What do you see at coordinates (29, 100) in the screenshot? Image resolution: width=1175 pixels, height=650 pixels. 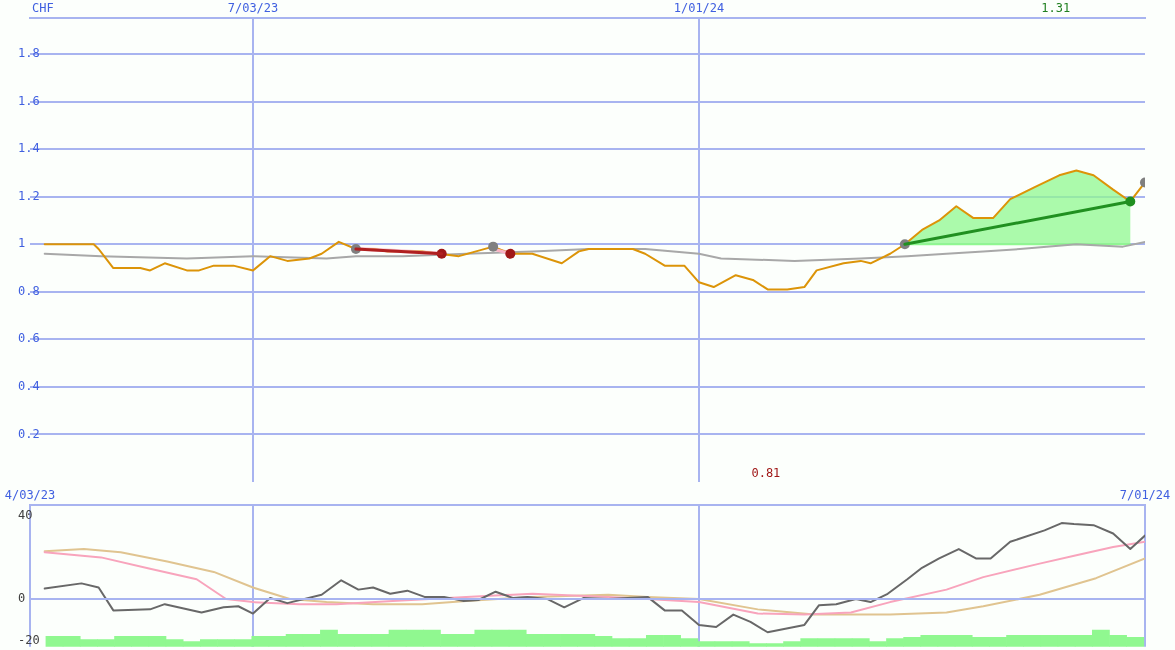 I see `y-tick-label: 1.6` at bounding box center [29, 100].